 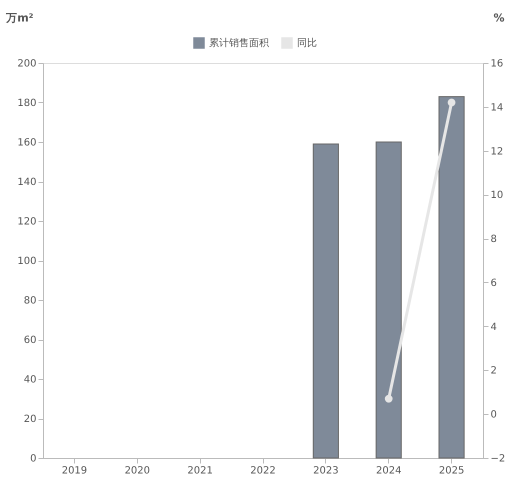 I want to click on y2-tick-label: −2, so click(x=498, y=459).